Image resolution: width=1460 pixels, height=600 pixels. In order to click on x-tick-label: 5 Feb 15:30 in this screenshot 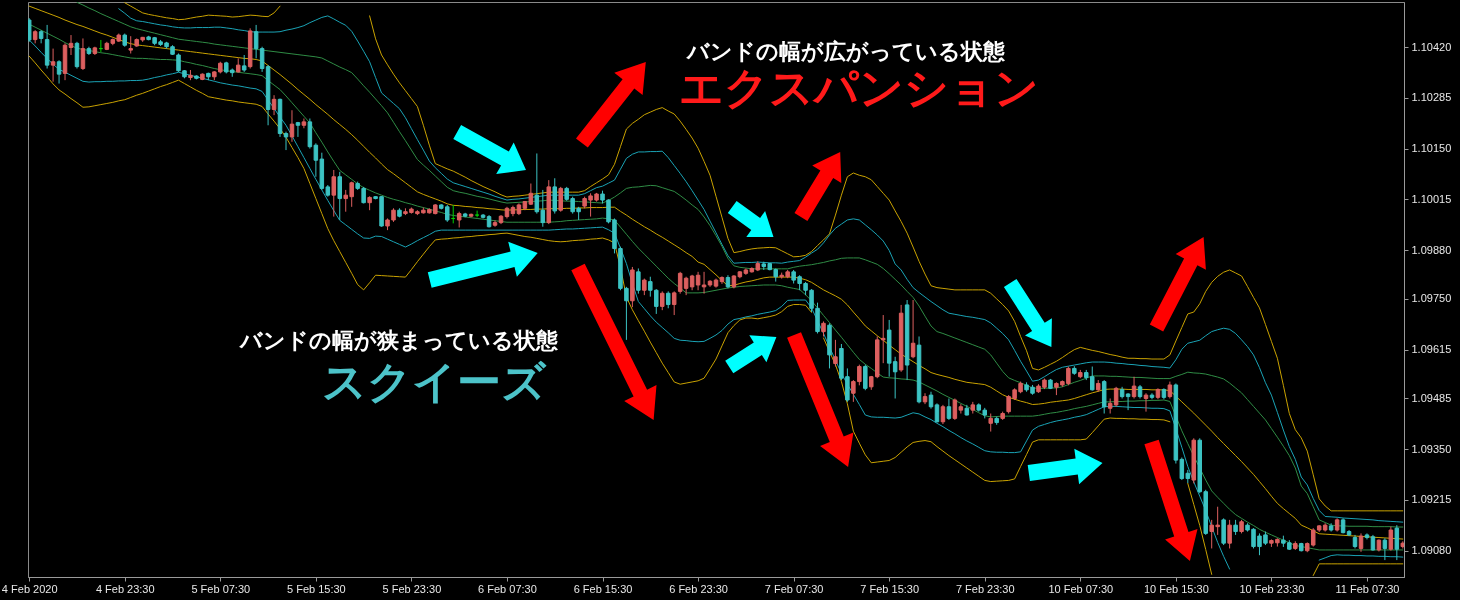, I will do `click(316, 588)`.